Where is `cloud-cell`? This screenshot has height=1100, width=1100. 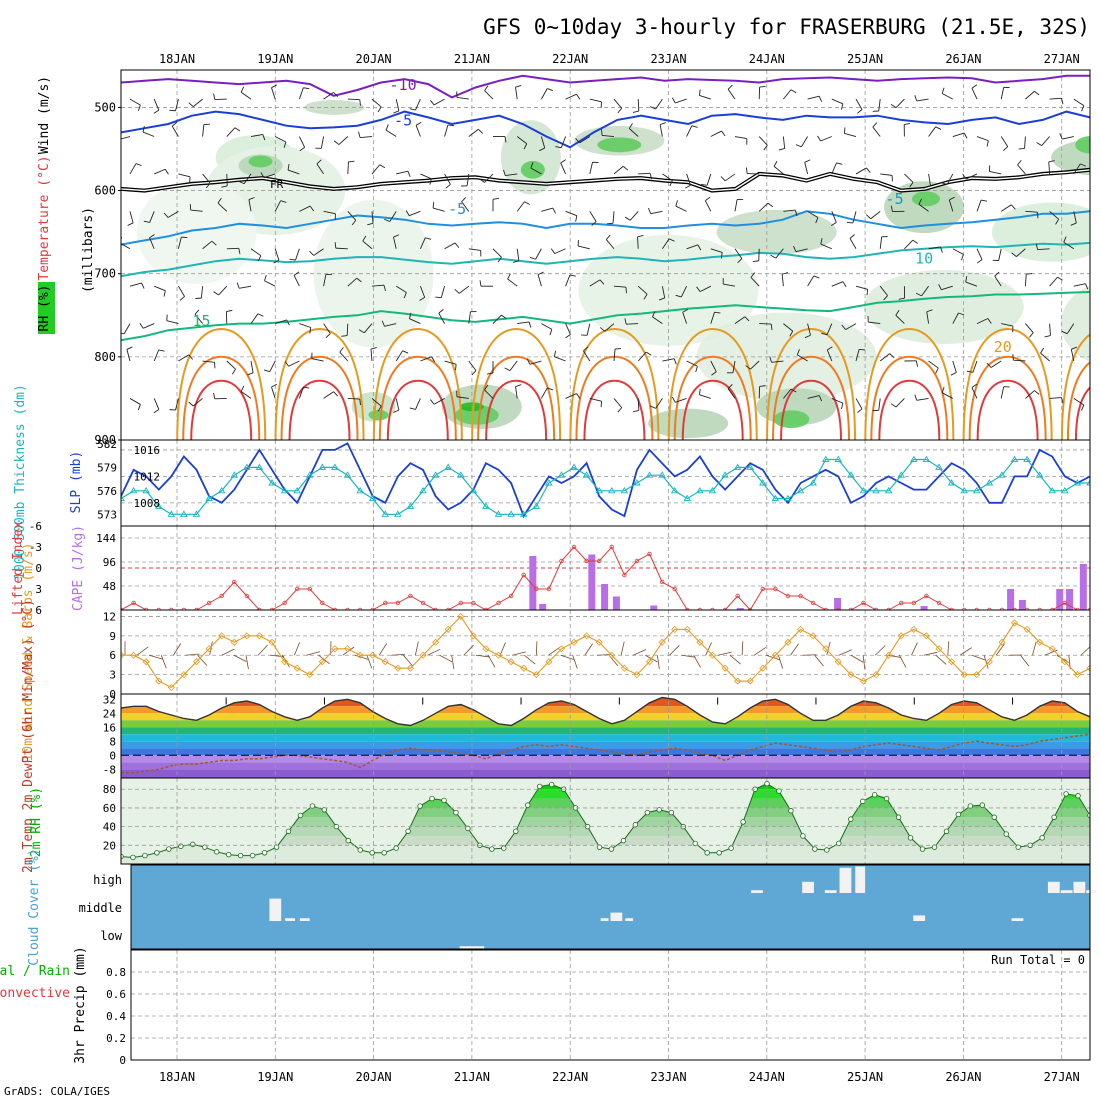
cloud-cell is located at coordinates (860, 879).